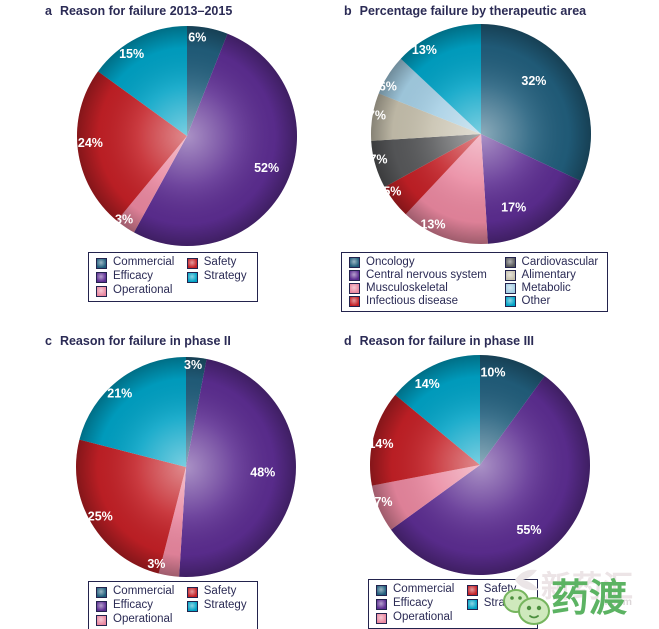  I want to click on legend-label: Oncology, so click(390, 261).